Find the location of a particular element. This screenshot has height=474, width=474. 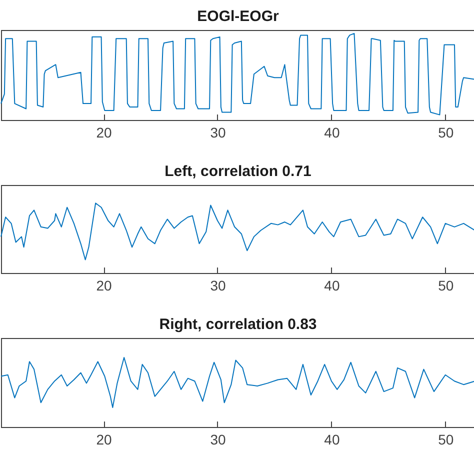

chart-title: Right, correlation 0.83 is located at coordinates (238, 324).